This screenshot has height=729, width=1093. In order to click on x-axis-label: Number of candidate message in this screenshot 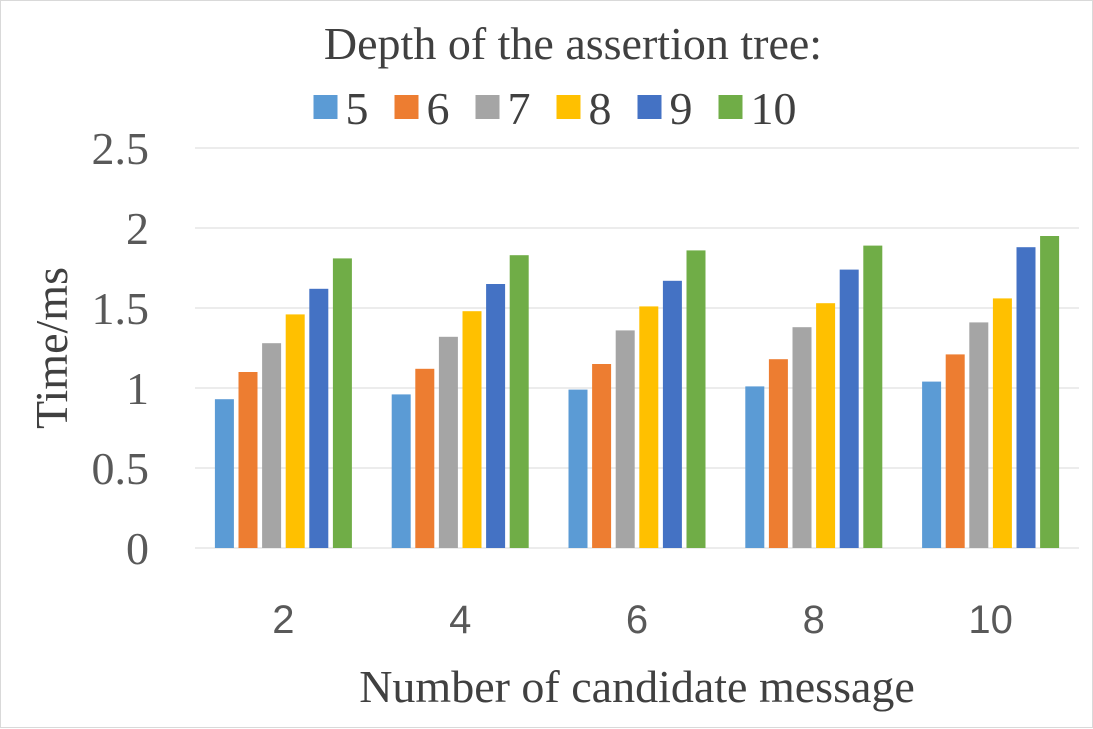, I will do `click(637, 686)`.